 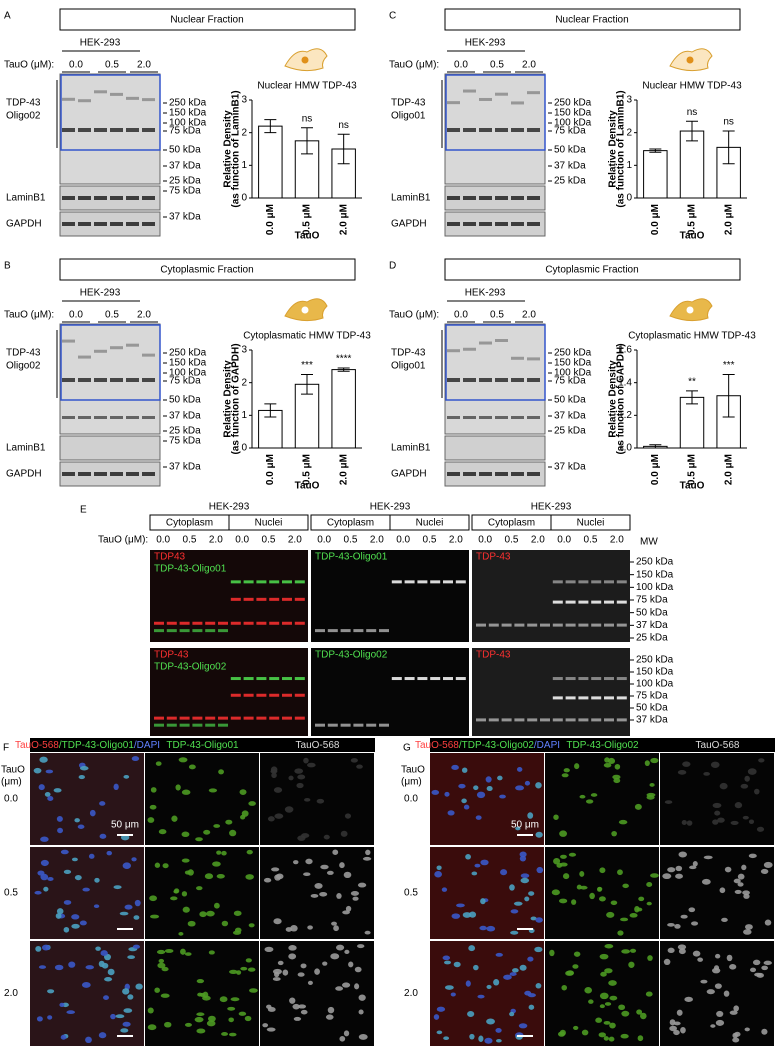 I want to click on marker: 75 kDa, so click(x=185, y=191).